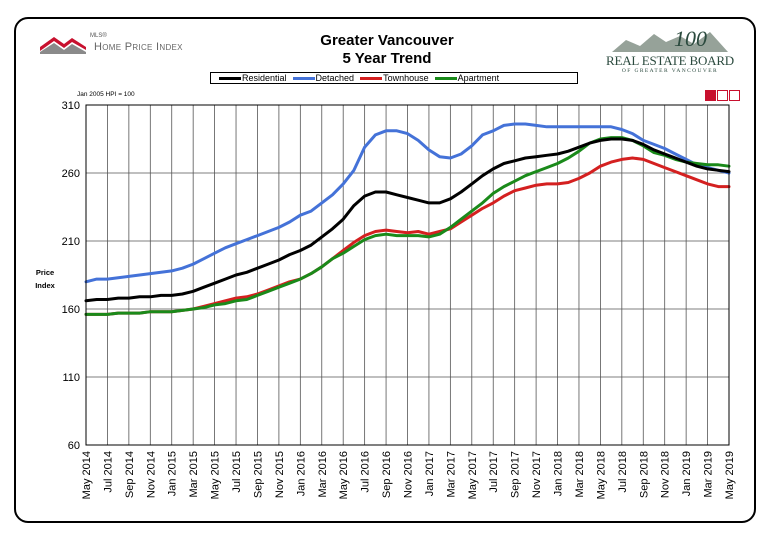  I want to click on hpi-base-note: Jan 2005 HPI = 100, so click(106, 94).